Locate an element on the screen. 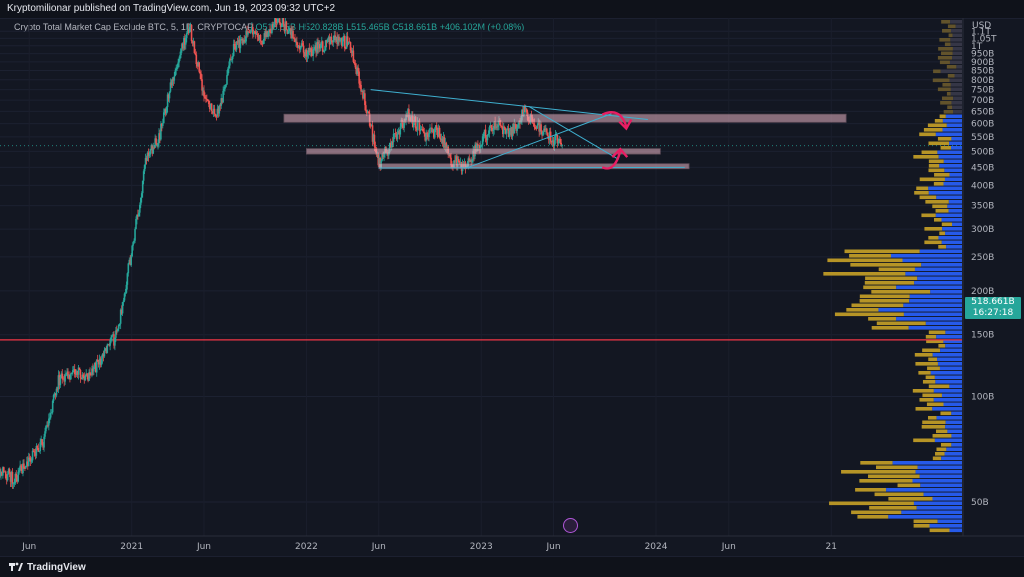 Image resolution: width=1024 pixels, height=577 pixels. lightning-icon is located at coordinates (570, 525).